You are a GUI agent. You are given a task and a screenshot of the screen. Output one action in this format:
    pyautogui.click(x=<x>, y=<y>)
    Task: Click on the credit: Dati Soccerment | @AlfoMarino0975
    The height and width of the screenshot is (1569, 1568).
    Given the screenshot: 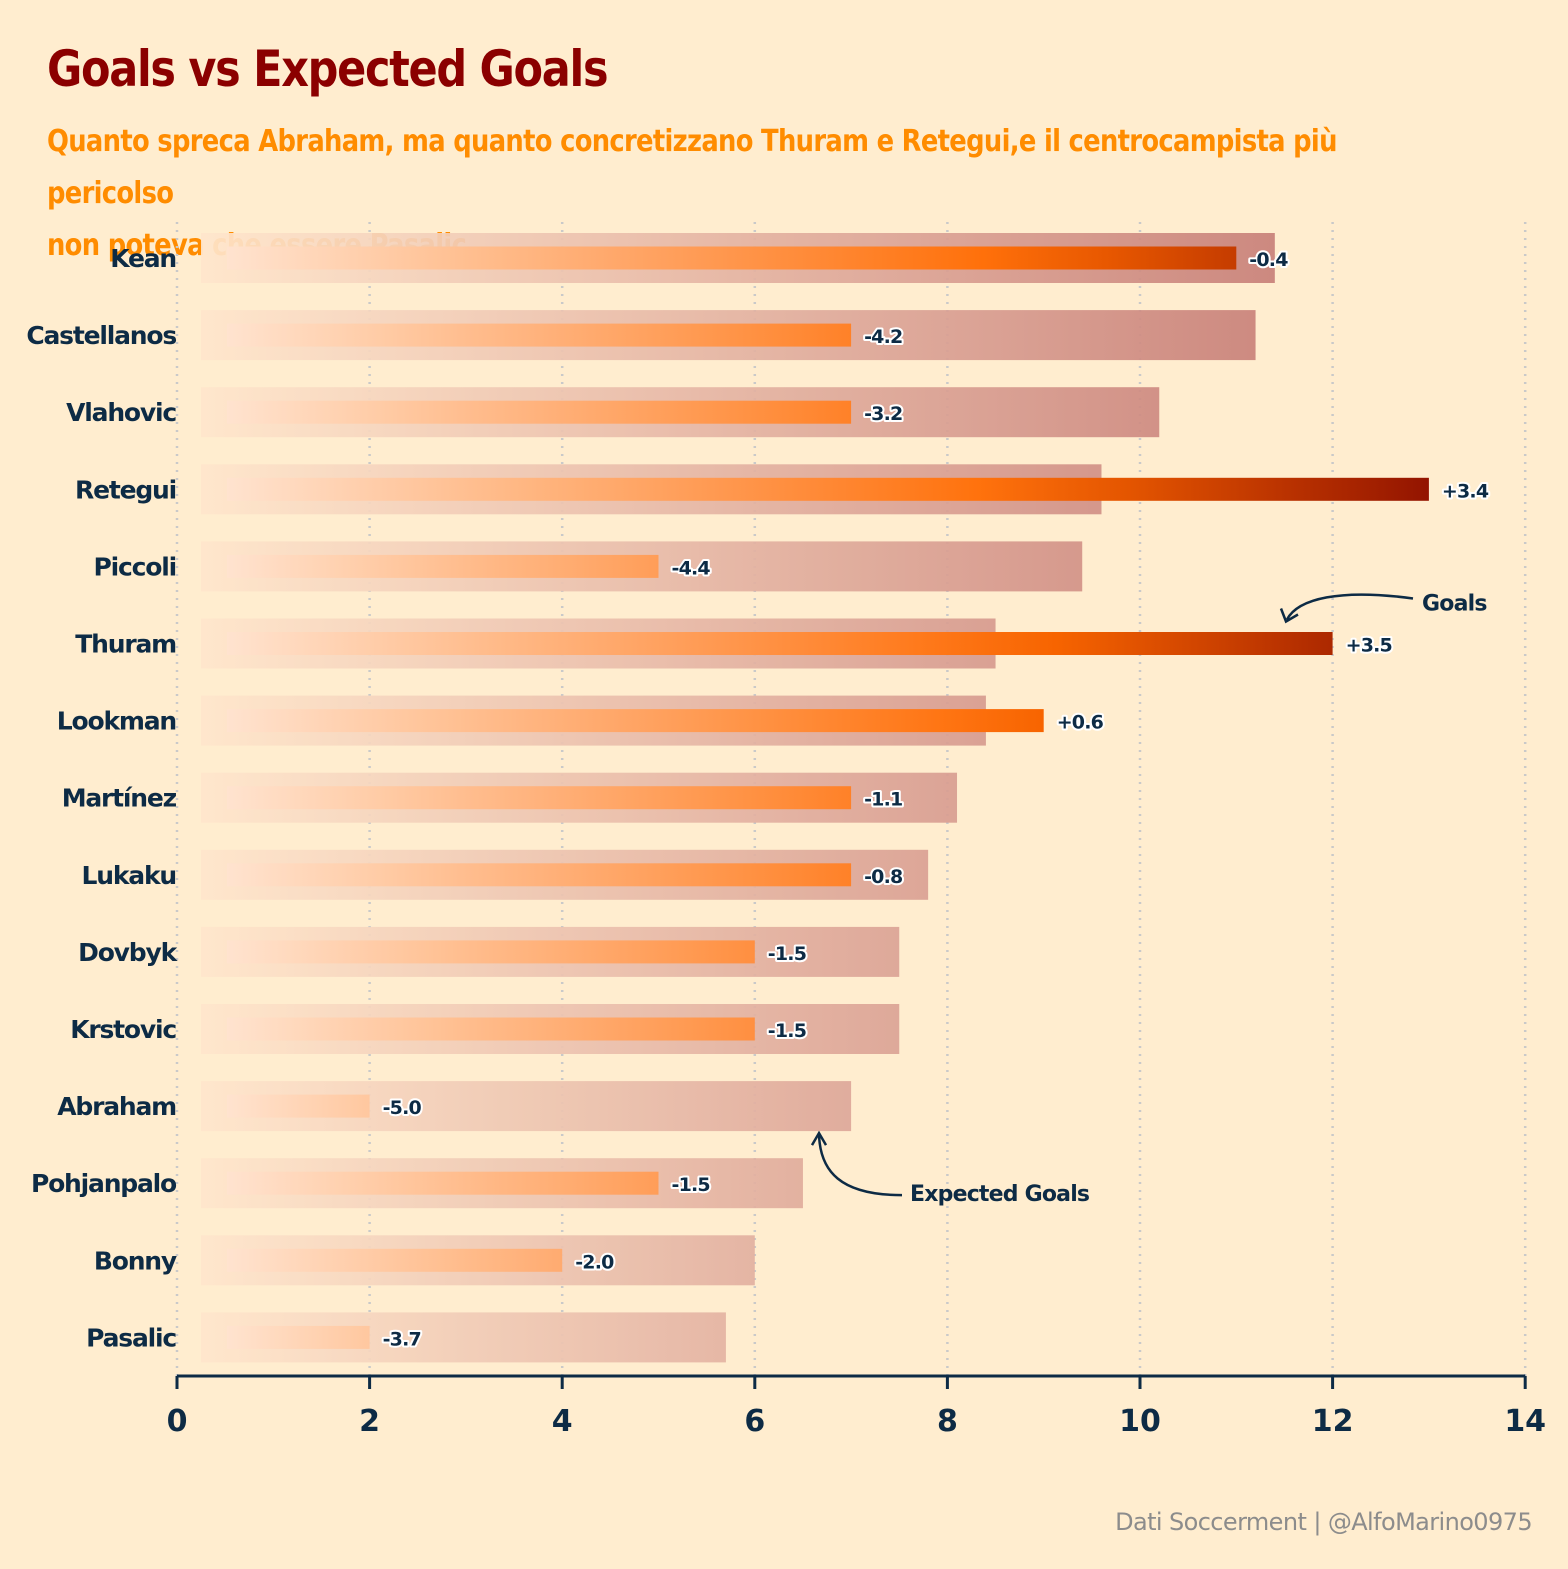 What is the action you would take?
    pyautogui.click(x=1324, y=1522)
    